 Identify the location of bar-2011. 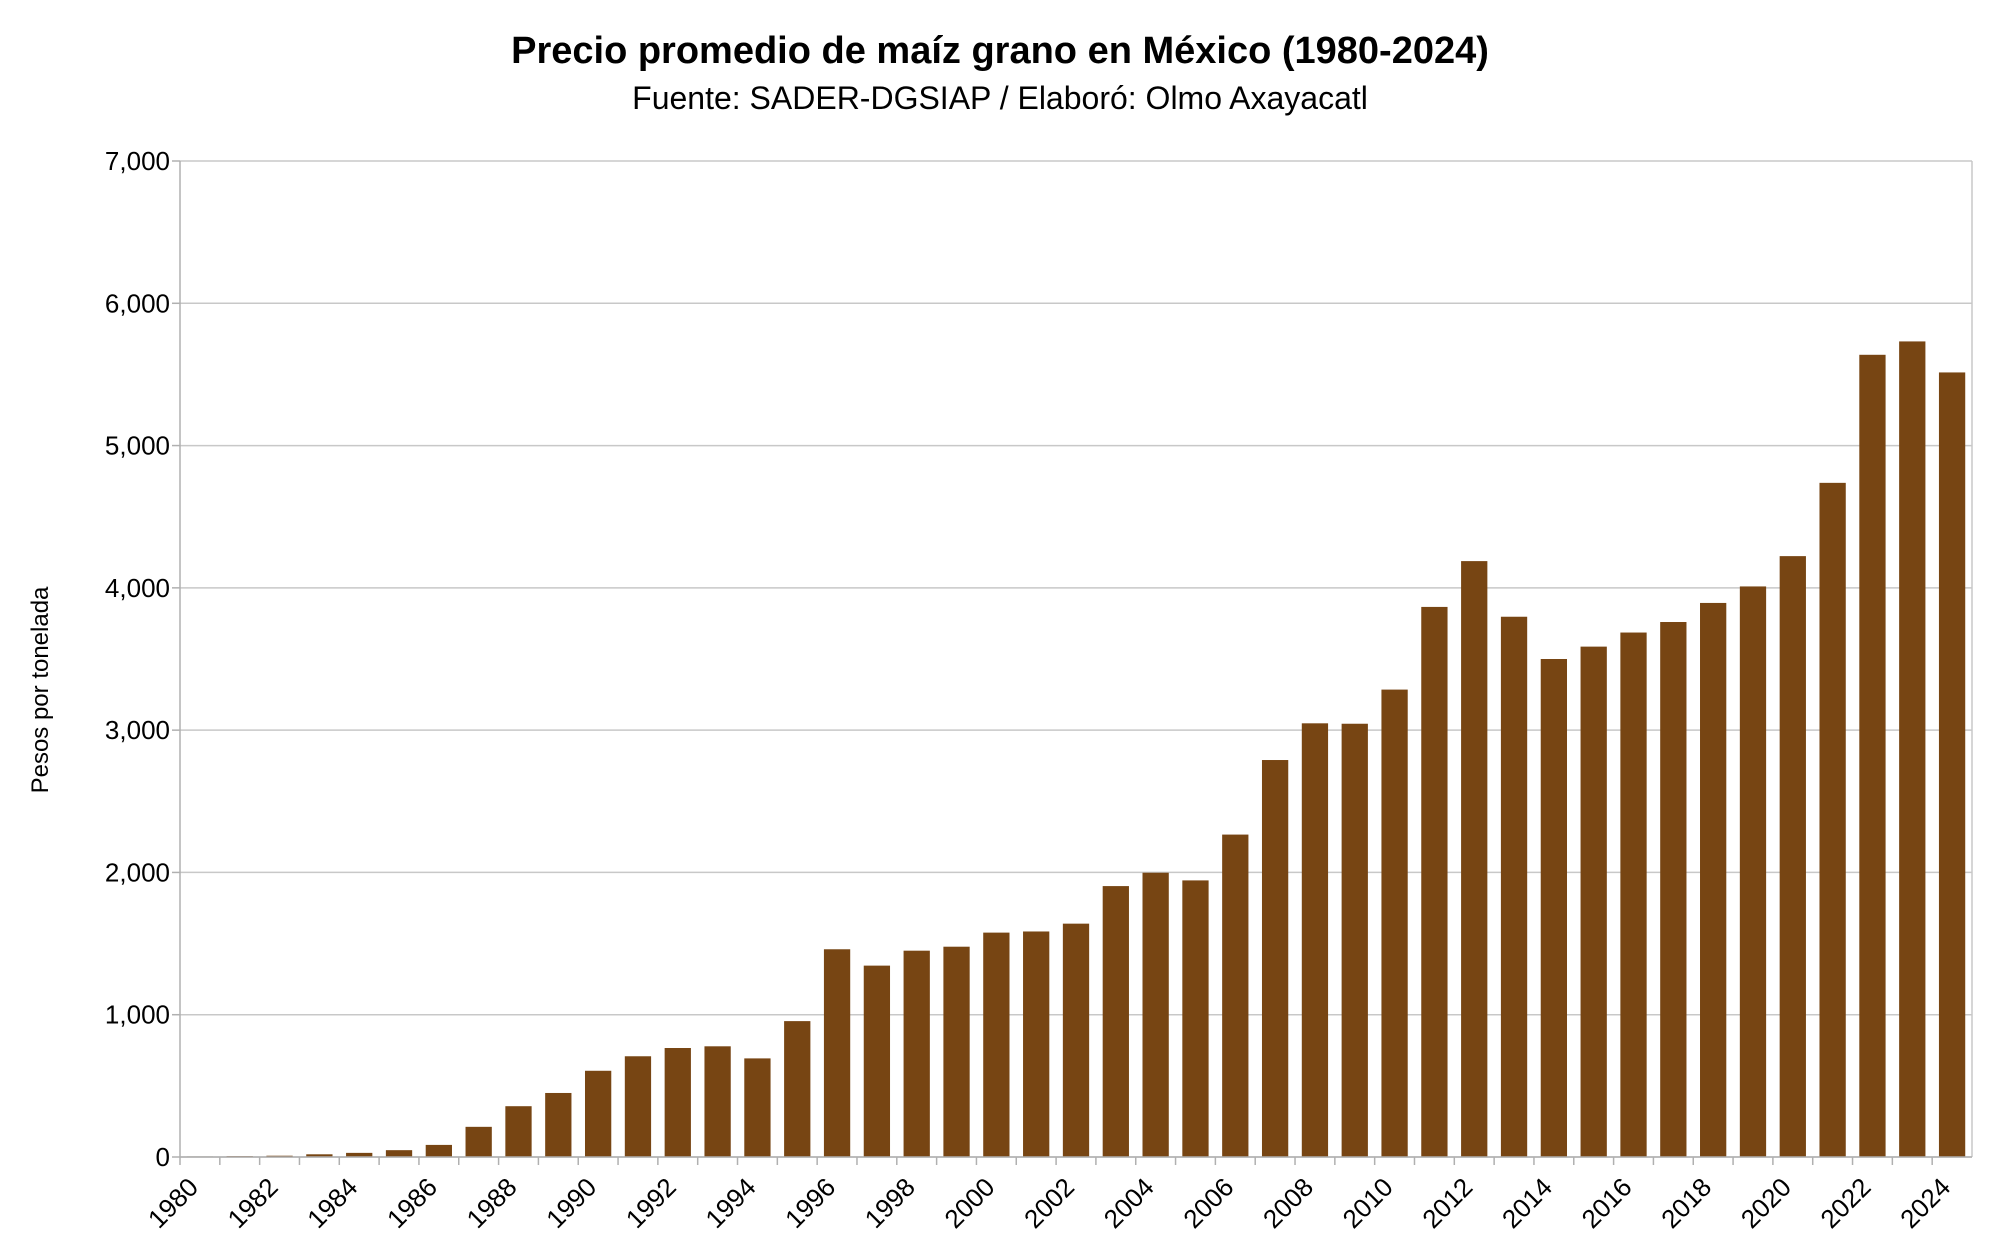
(1434, 881).